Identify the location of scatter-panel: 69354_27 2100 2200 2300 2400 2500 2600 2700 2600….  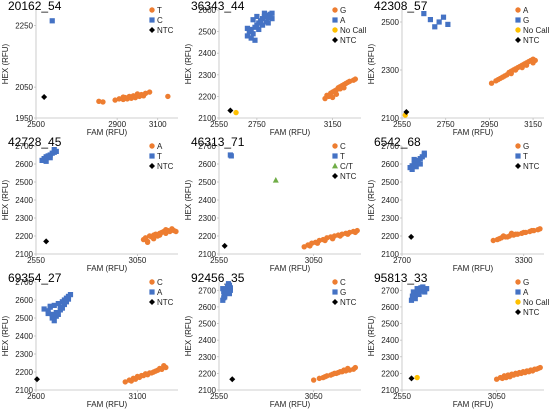
(91, 340).